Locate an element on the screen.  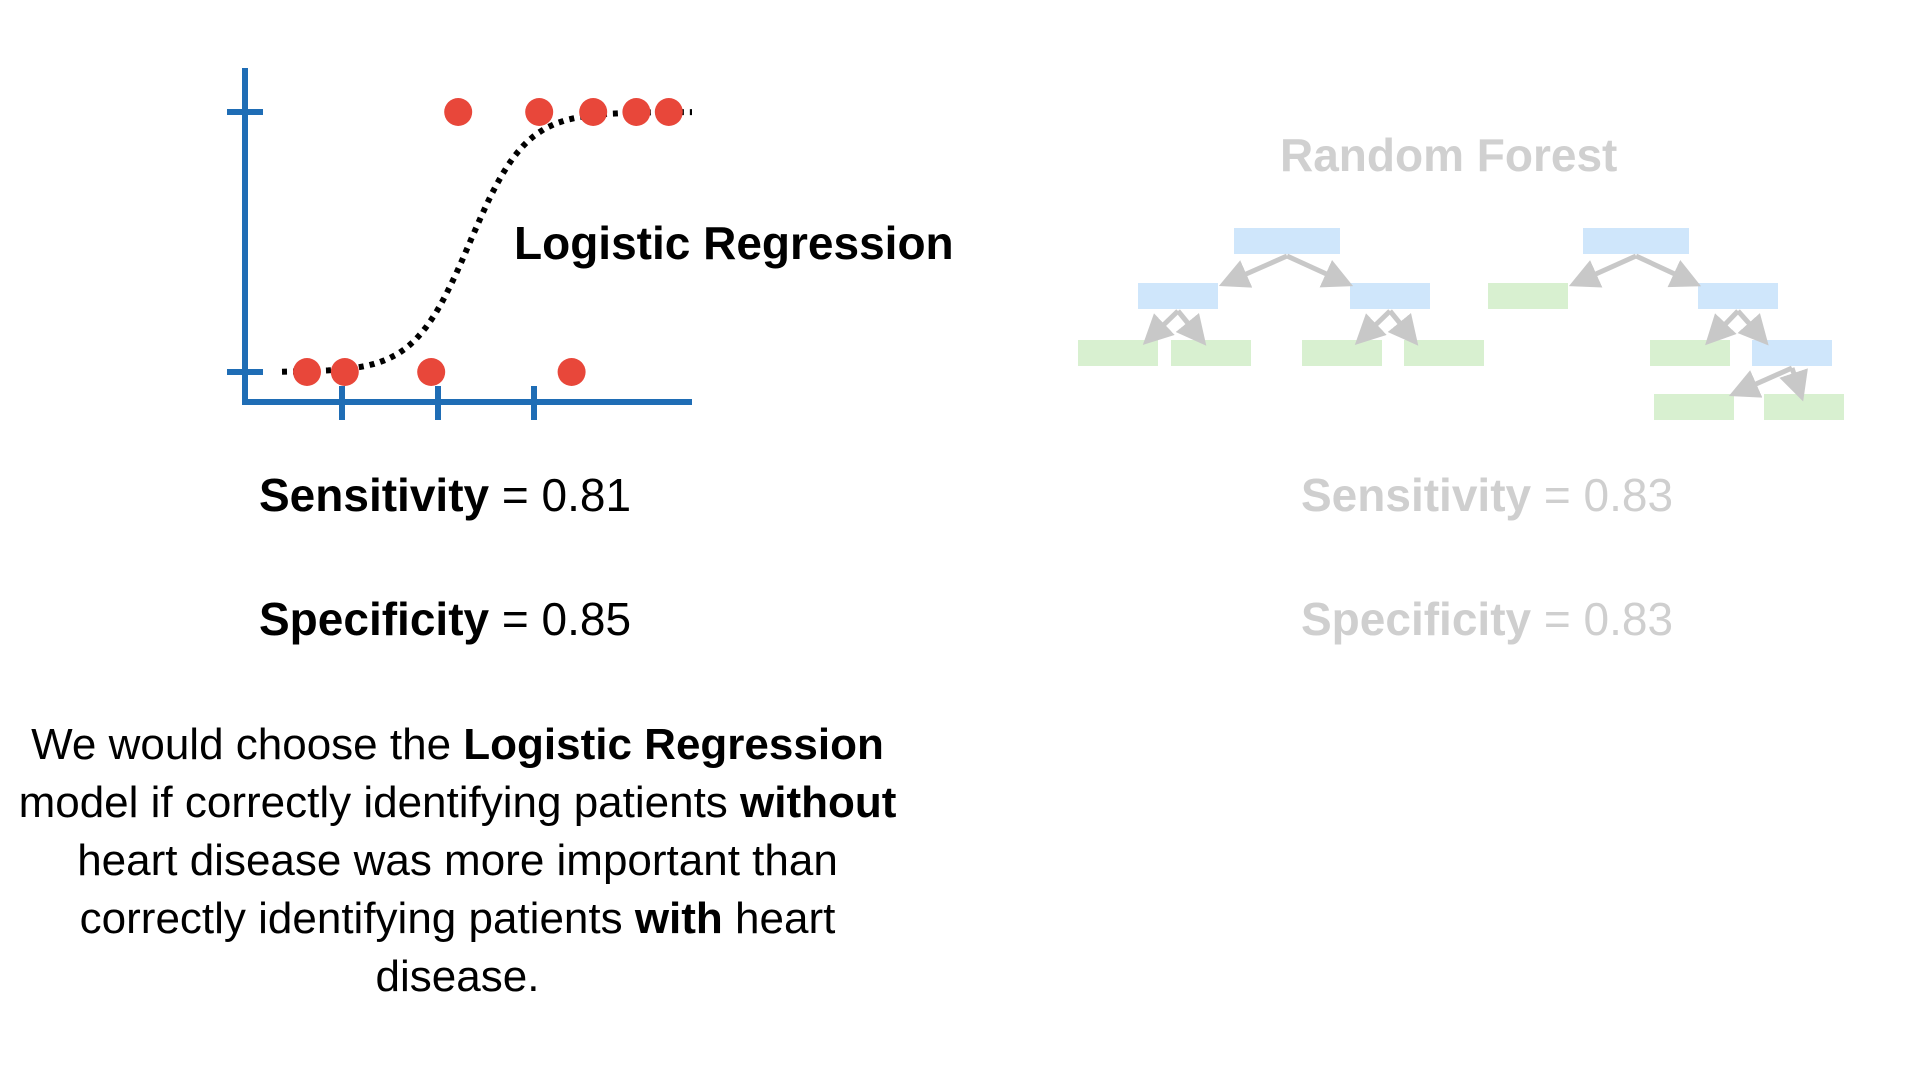
sensitivity-value: 0.83 is located at coordinates (1628, 495).